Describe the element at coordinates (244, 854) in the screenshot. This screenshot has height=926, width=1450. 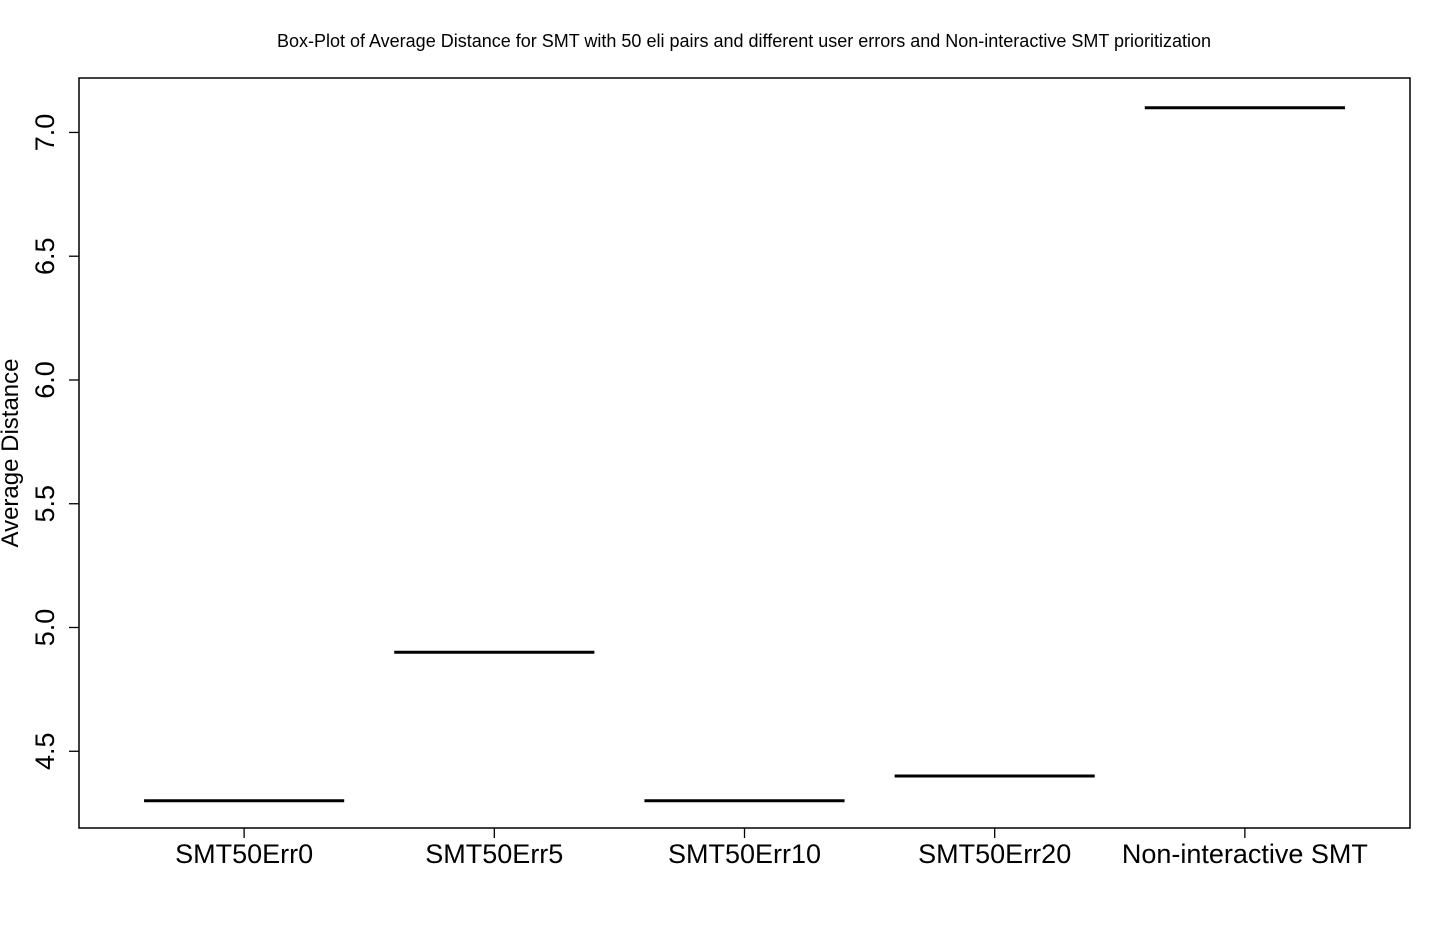
I see `x-tick-label: SMT50Err0` at that location.